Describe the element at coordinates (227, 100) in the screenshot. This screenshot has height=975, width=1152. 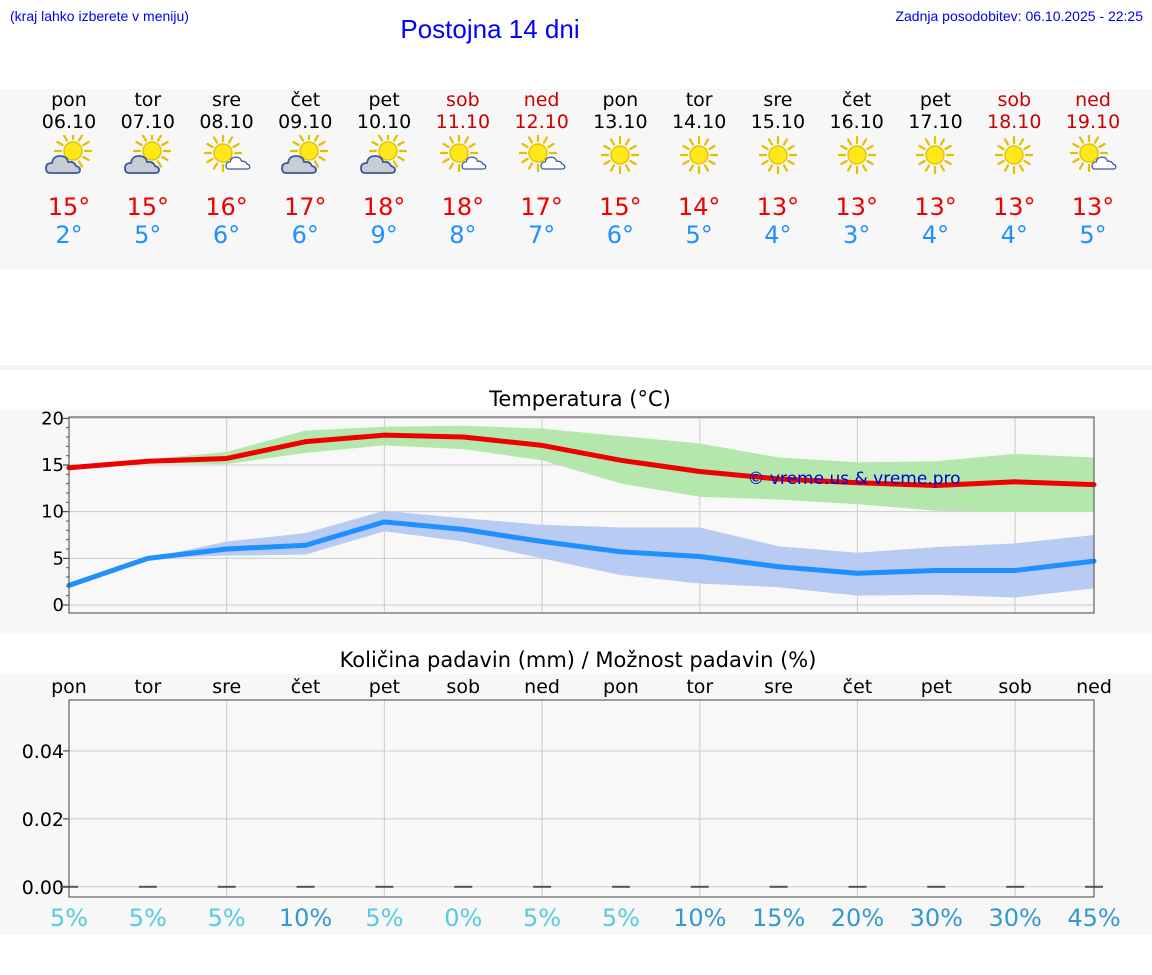
I see `day-name: sre` at that location.